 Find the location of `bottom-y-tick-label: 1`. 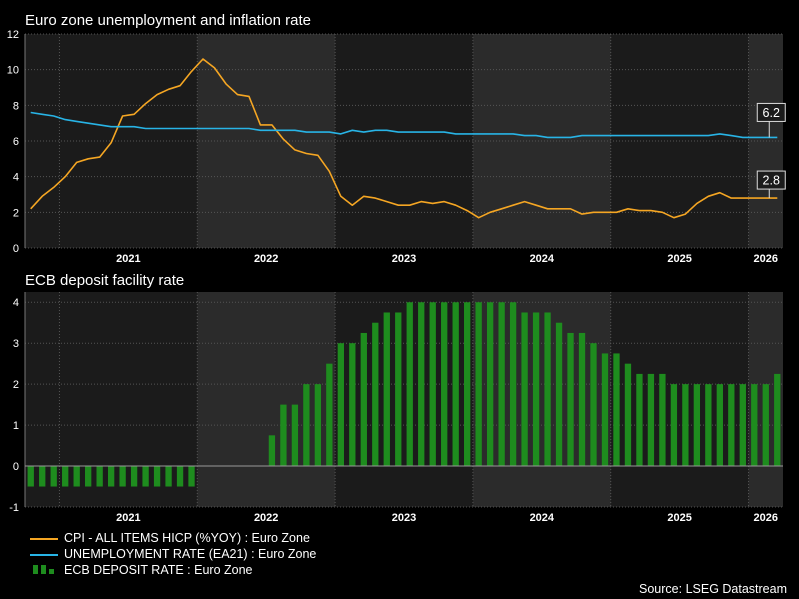

bottom-y-tick-label: 1 is located at coordinates (16, 426).